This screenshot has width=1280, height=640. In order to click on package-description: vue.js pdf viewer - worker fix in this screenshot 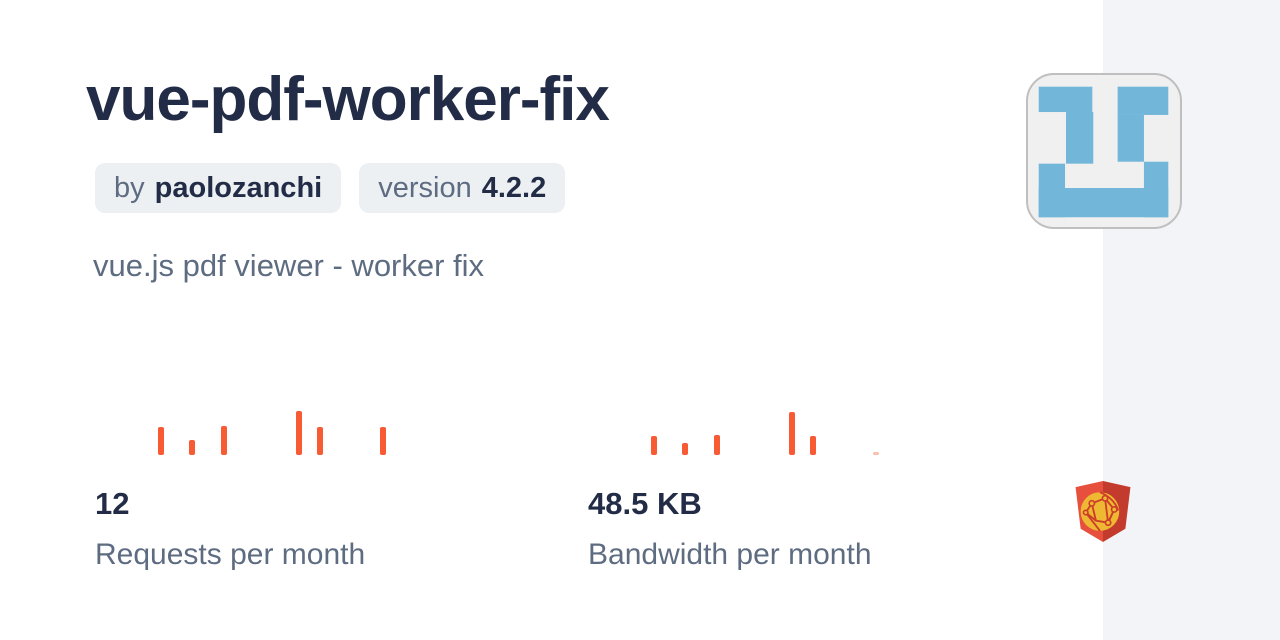, I will do `click(289, 265)`.